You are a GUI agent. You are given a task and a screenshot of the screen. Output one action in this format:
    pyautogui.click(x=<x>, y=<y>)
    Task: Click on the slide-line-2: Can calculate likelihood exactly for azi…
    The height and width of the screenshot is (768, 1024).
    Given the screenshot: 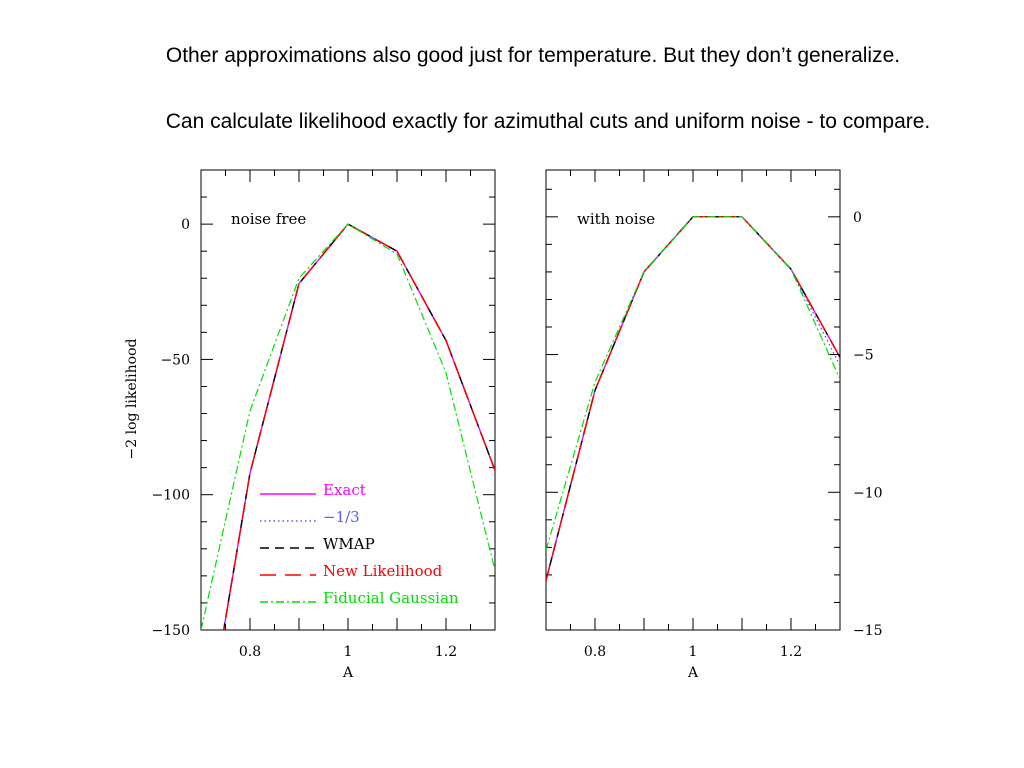 What is the action you would take?
    pyautogui.click(x=548, y=121)
    